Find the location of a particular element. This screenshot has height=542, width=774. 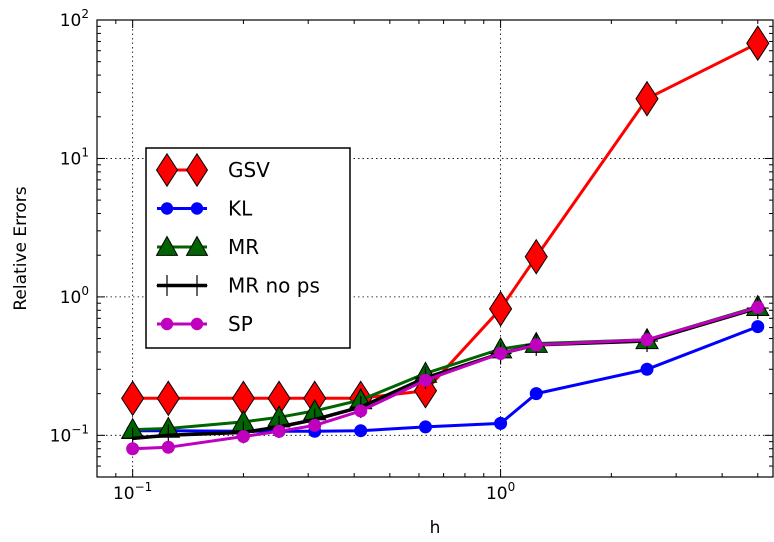

legend-item: GSV is located at coordinates (212, 170).